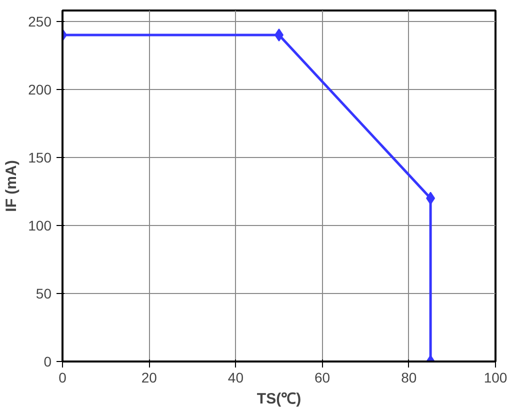  I want to click on y-tick-label: 50, so click(44, 293).